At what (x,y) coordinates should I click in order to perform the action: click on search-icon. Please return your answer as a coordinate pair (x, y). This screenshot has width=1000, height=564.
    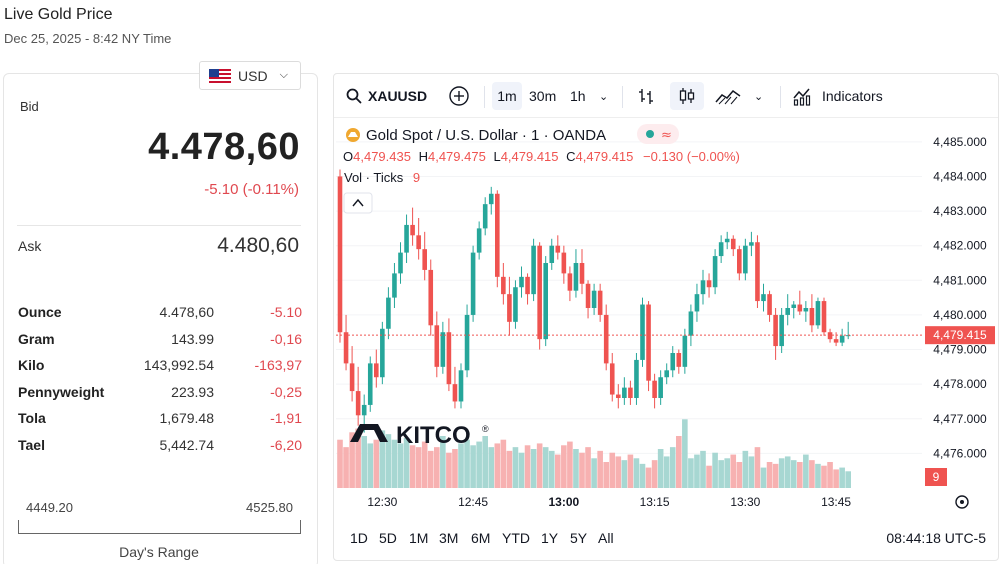
    Looking at the image, I should click on (354, 96).